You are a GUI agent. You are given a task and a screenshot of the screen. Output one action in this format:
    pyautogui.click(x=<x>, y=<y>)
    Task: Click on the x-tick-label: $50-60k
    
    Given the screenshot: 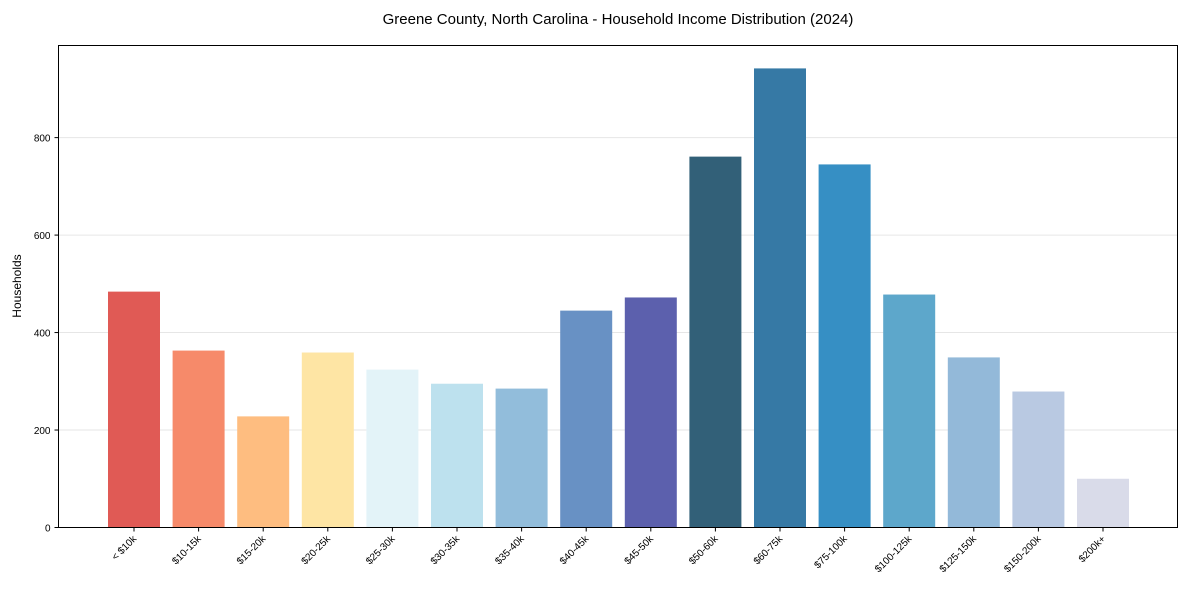 What is the action you would take?
    pyautogui.click(x=704, y=550)
    